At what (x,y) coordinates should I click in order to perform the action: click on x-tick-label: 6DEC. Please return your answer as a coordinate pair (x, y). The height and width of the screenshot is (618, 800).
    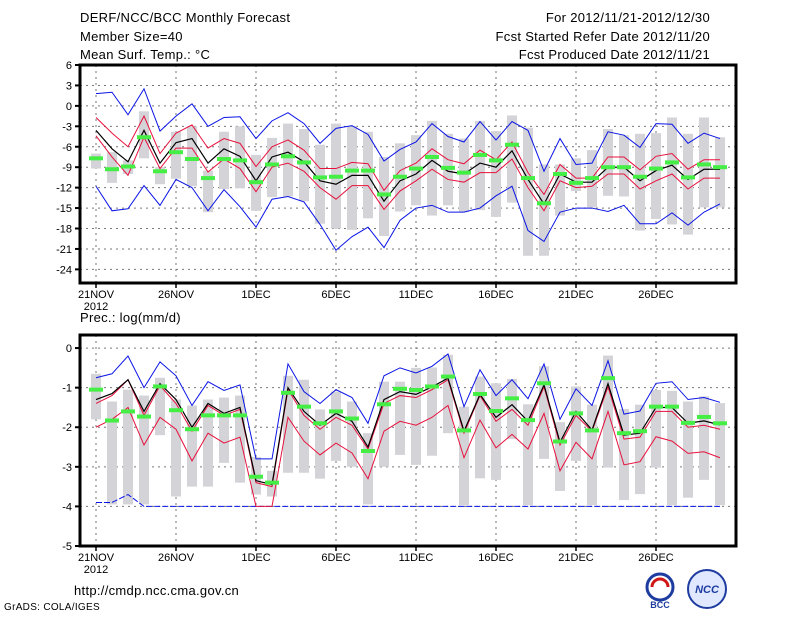
    Looking at the image, I should click on (335, 558).